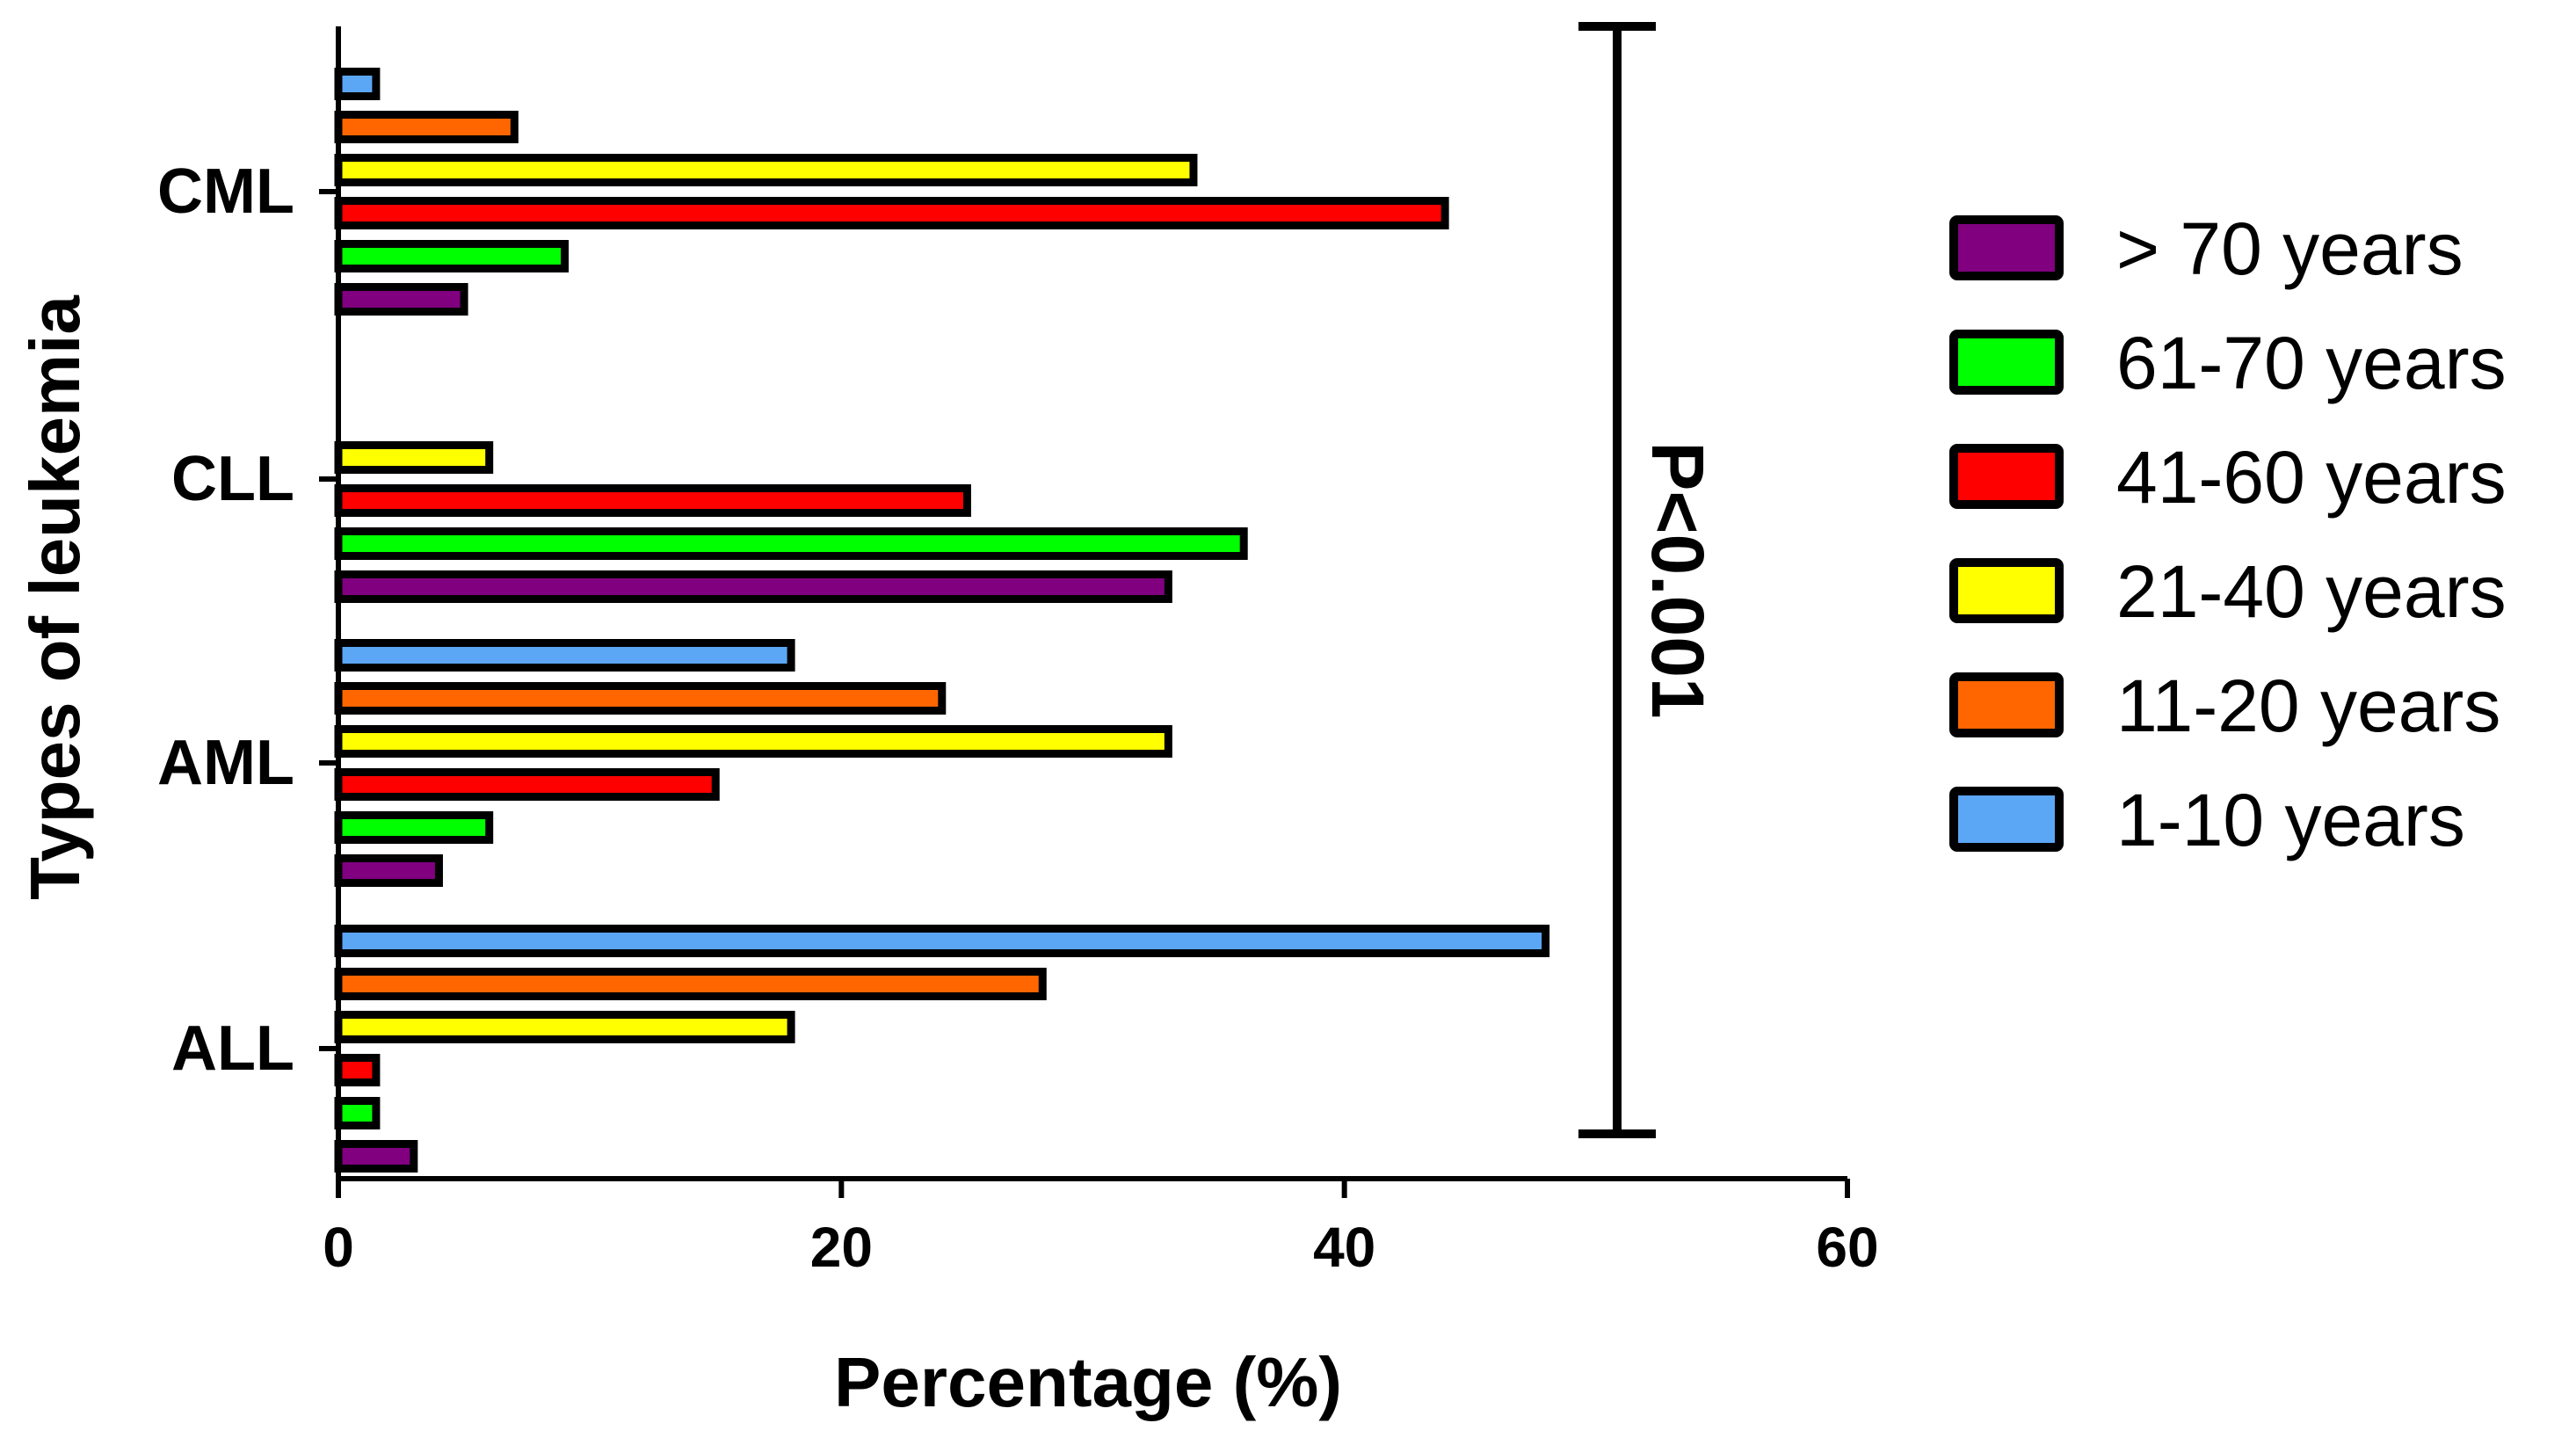 Image resolution: width=2576 pixels, height=1445 pixels. I want to click on x-axis-title: Percentage (%), so click(1088, 1382).